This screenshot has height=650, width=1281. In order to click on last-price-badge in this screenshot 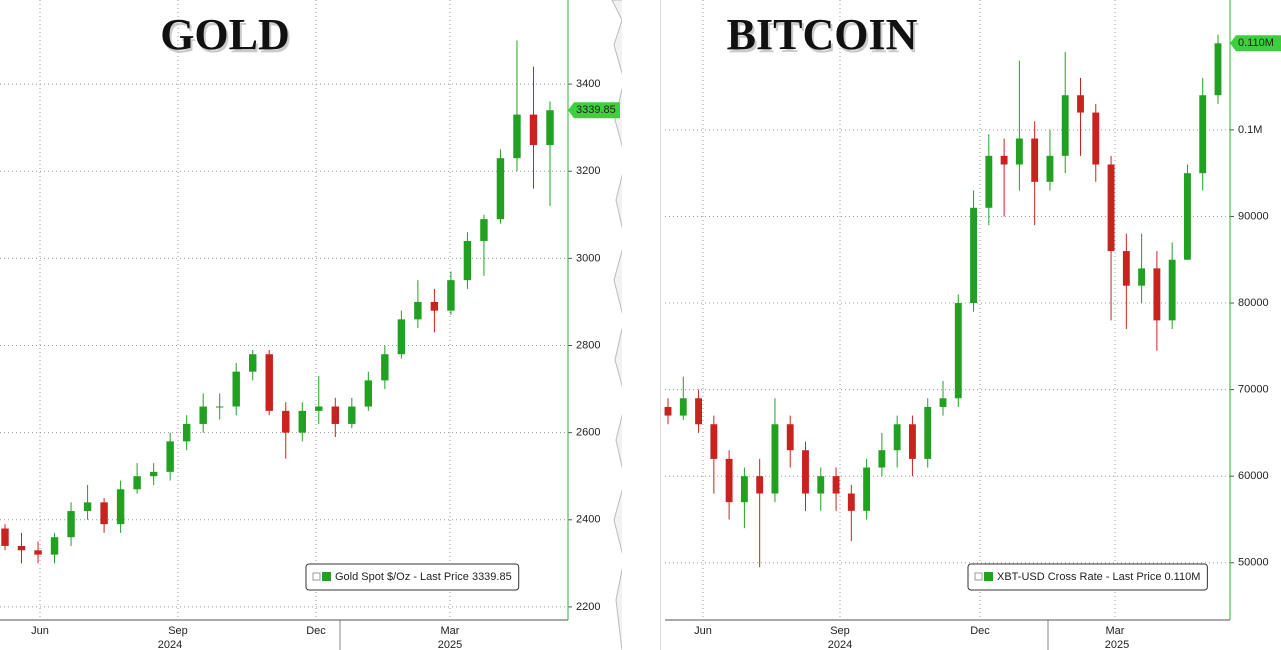, I will do `click(594, 110)`.